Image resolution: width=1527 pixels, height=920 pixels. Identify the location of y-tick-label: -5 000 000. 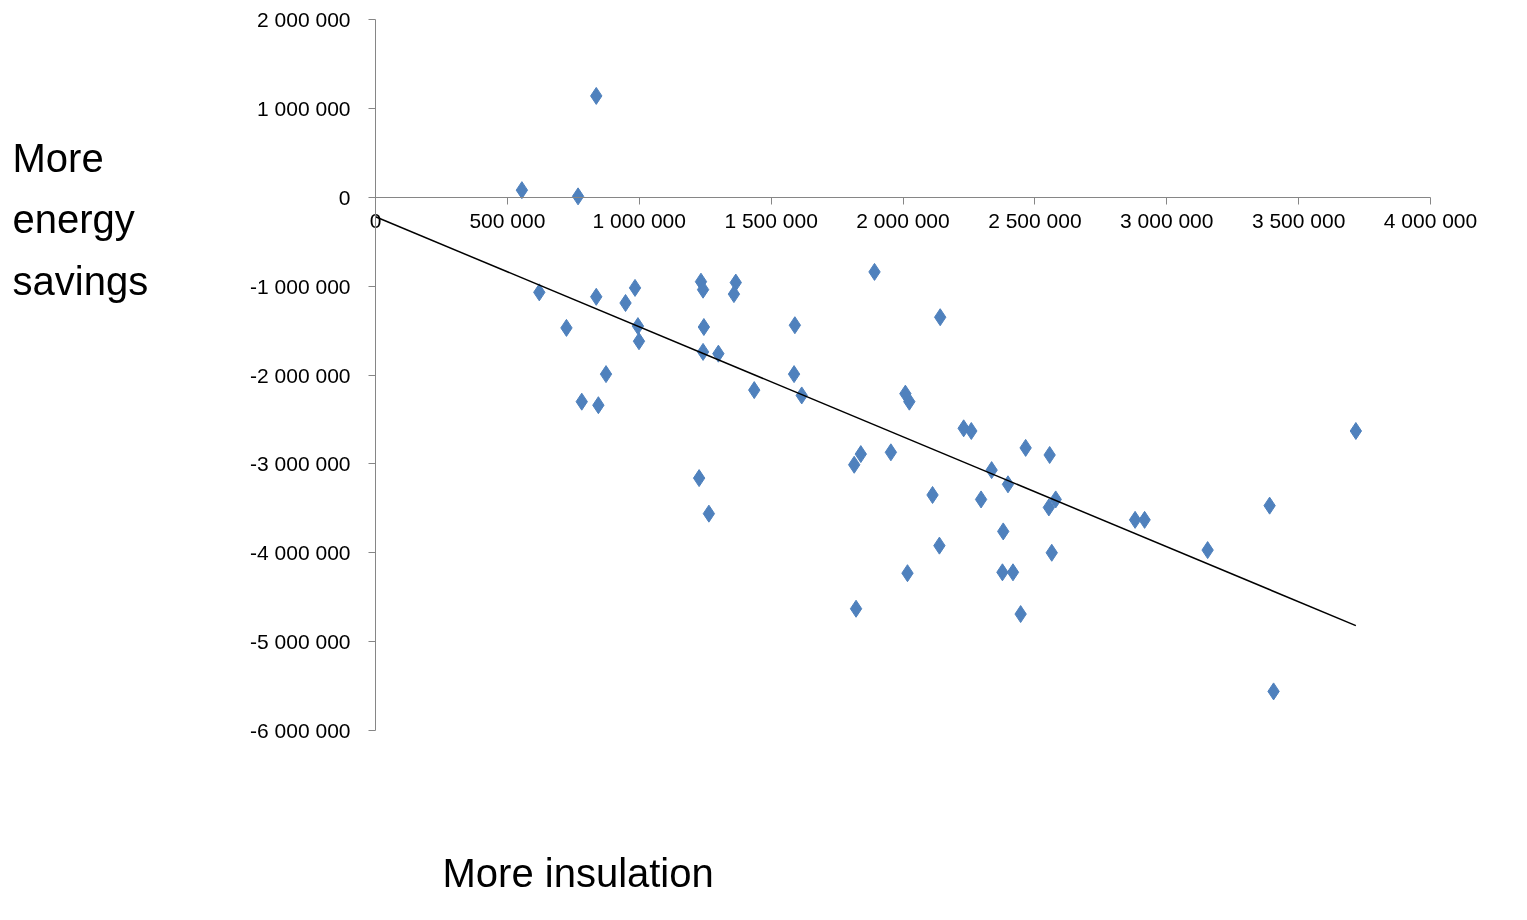
(300, 642).